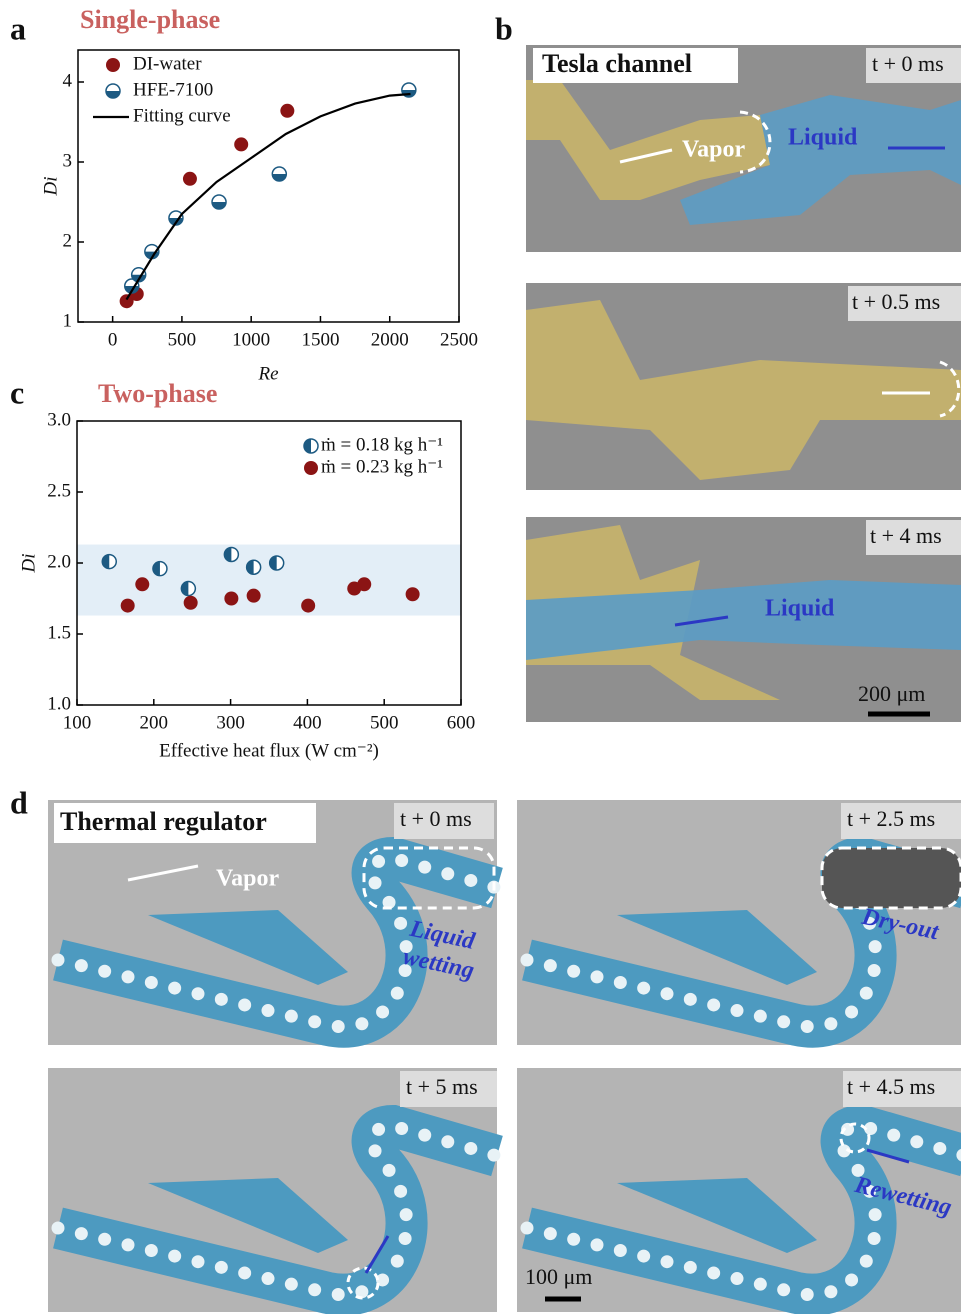 This screenshot has height=1314, width=961. Describe the element at coordinates (59, 490) in the screenshot. I see `y-tick-label: 2.5` at that location.